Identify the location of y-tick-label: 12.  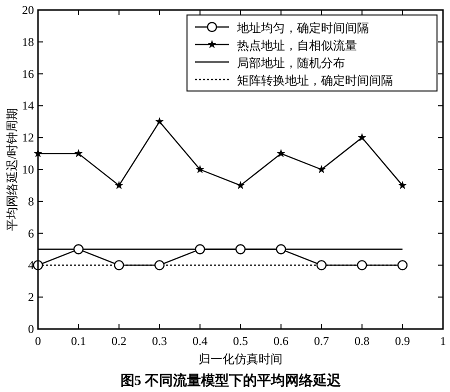
(28, 137).